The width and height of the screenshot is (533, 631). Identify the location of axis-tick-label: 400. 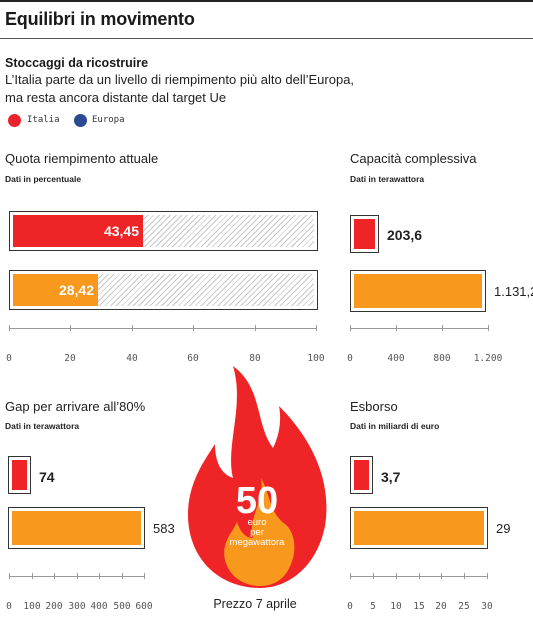
(99, 606).